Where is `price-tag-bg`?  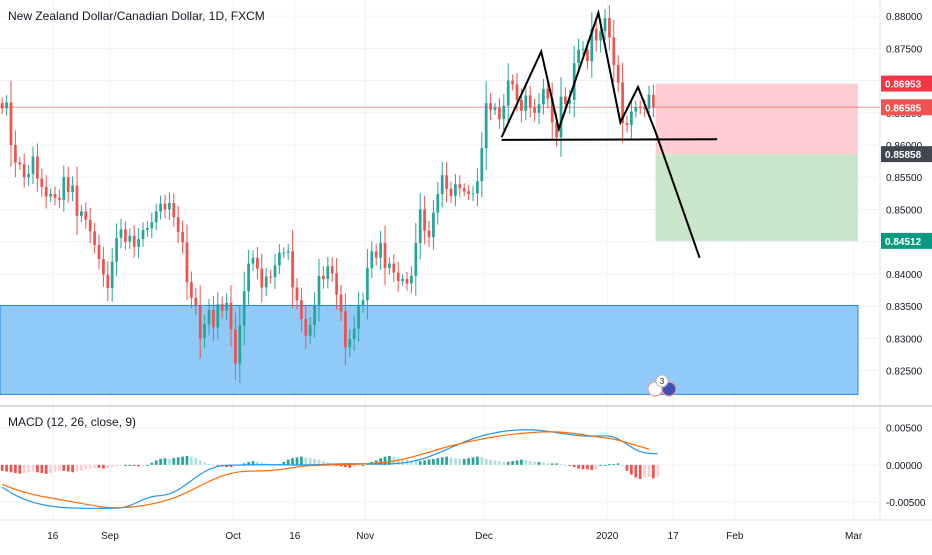
price-tag-bg is located at coordinates (906, 154).